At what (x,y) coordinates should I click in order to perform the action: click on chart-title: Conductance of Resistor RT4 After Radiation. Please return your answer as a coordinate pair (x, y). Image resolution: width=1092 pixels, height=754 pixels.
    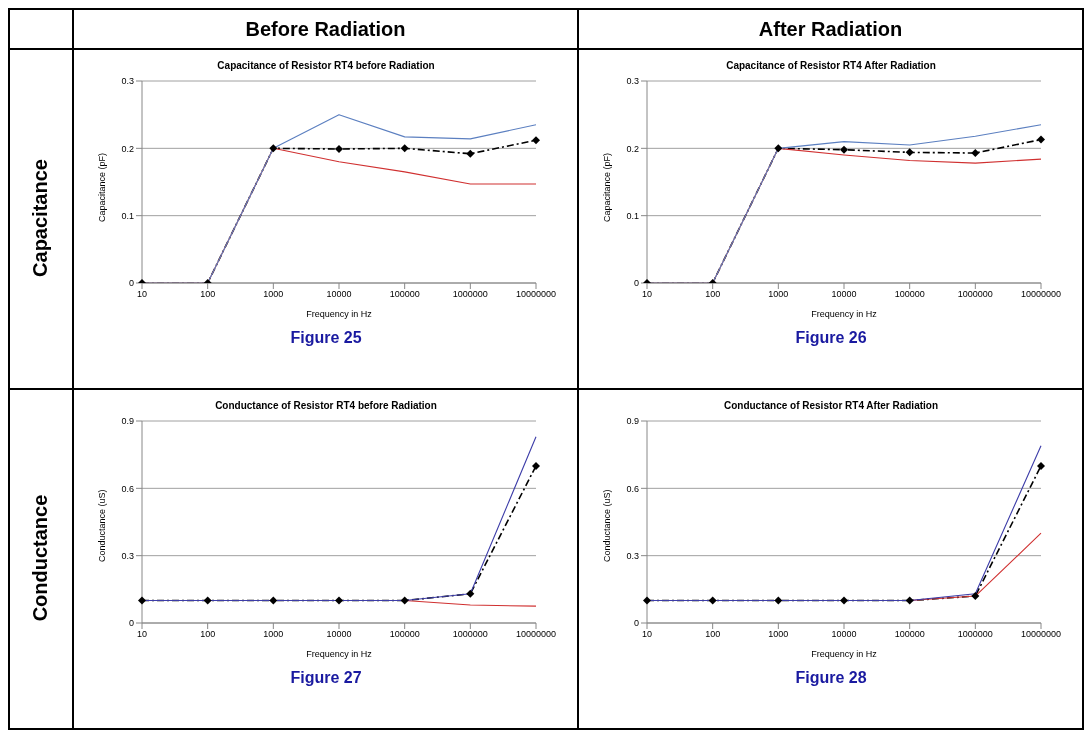
    Looking at the image, I should click on (831, 406).